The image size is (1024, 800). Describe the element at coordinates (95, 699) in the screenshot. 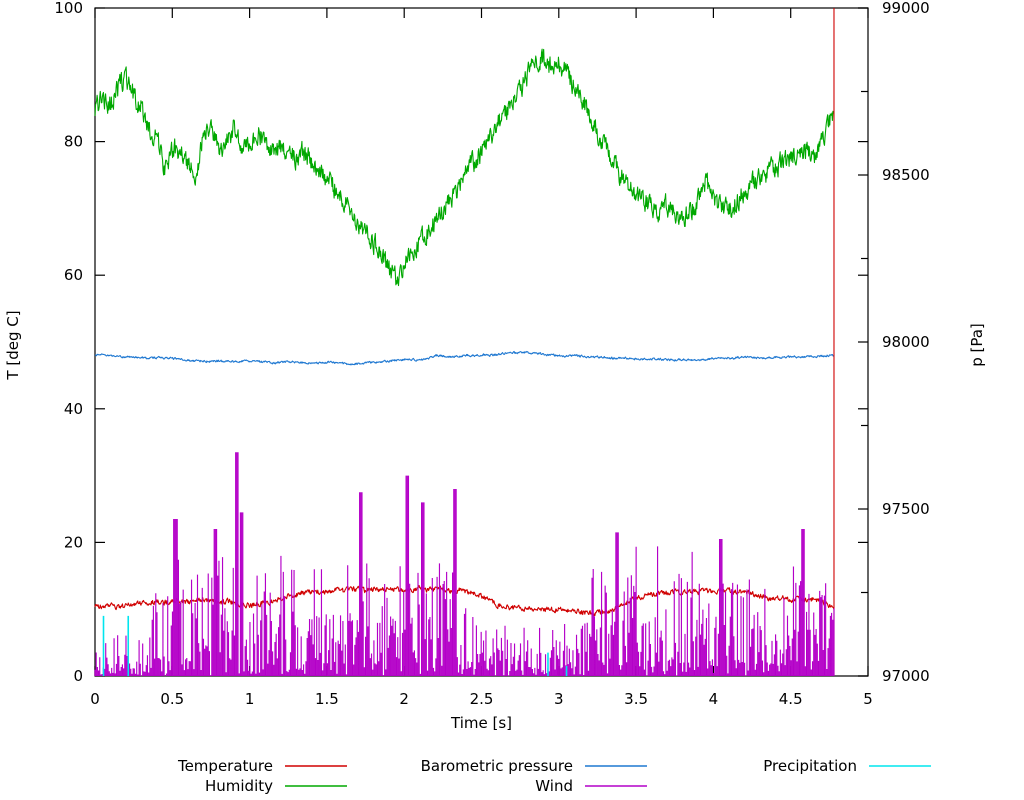

I see `x-axis-tick-label: 0` at that location.